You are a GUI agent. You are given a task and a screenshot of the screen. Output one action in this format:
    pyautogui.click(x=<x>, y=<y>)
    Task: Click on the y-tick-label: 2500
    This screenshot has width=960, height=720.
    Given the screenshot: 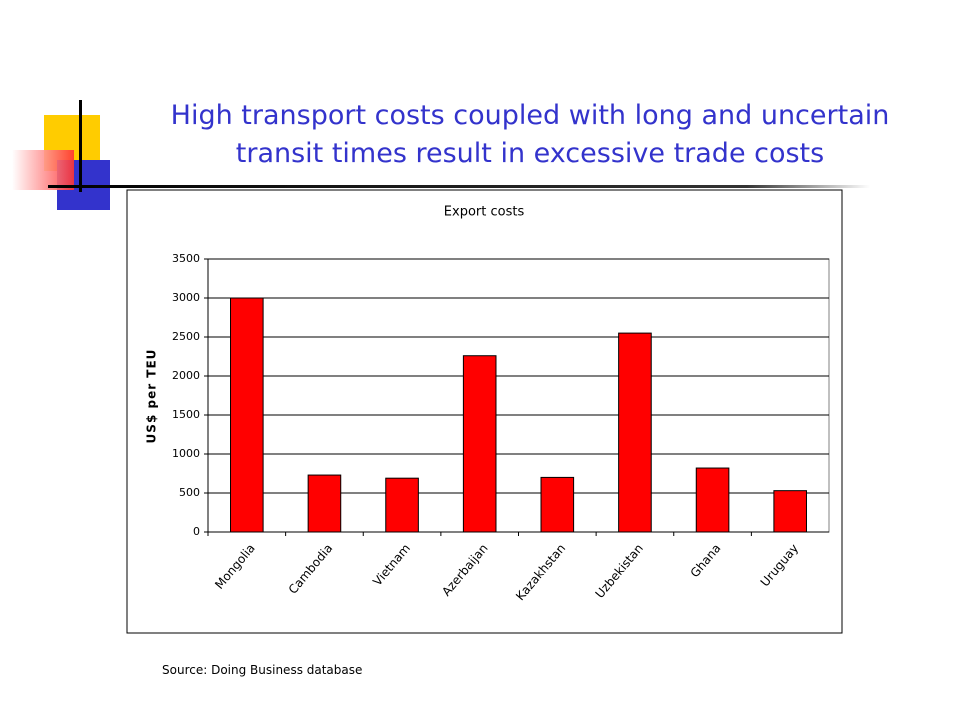 What is the action you would take?
    pyautogui.click(x=186, y=336)
    